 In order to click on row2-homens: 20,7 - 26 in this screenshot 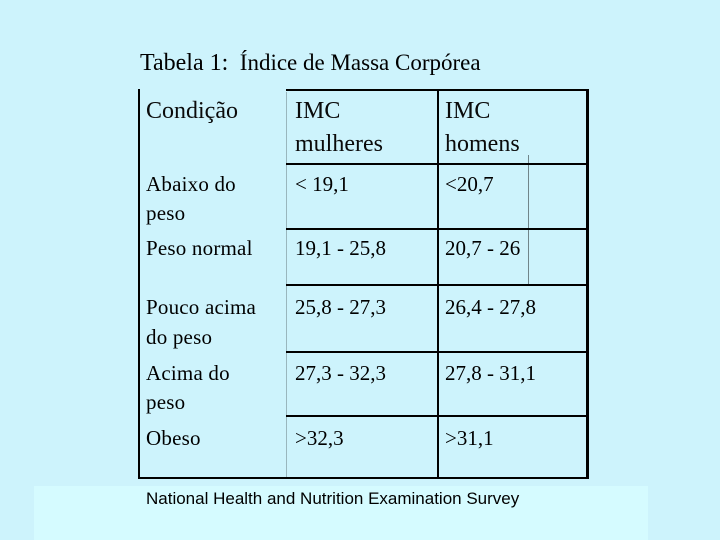, I will do `click(483, 248)`.